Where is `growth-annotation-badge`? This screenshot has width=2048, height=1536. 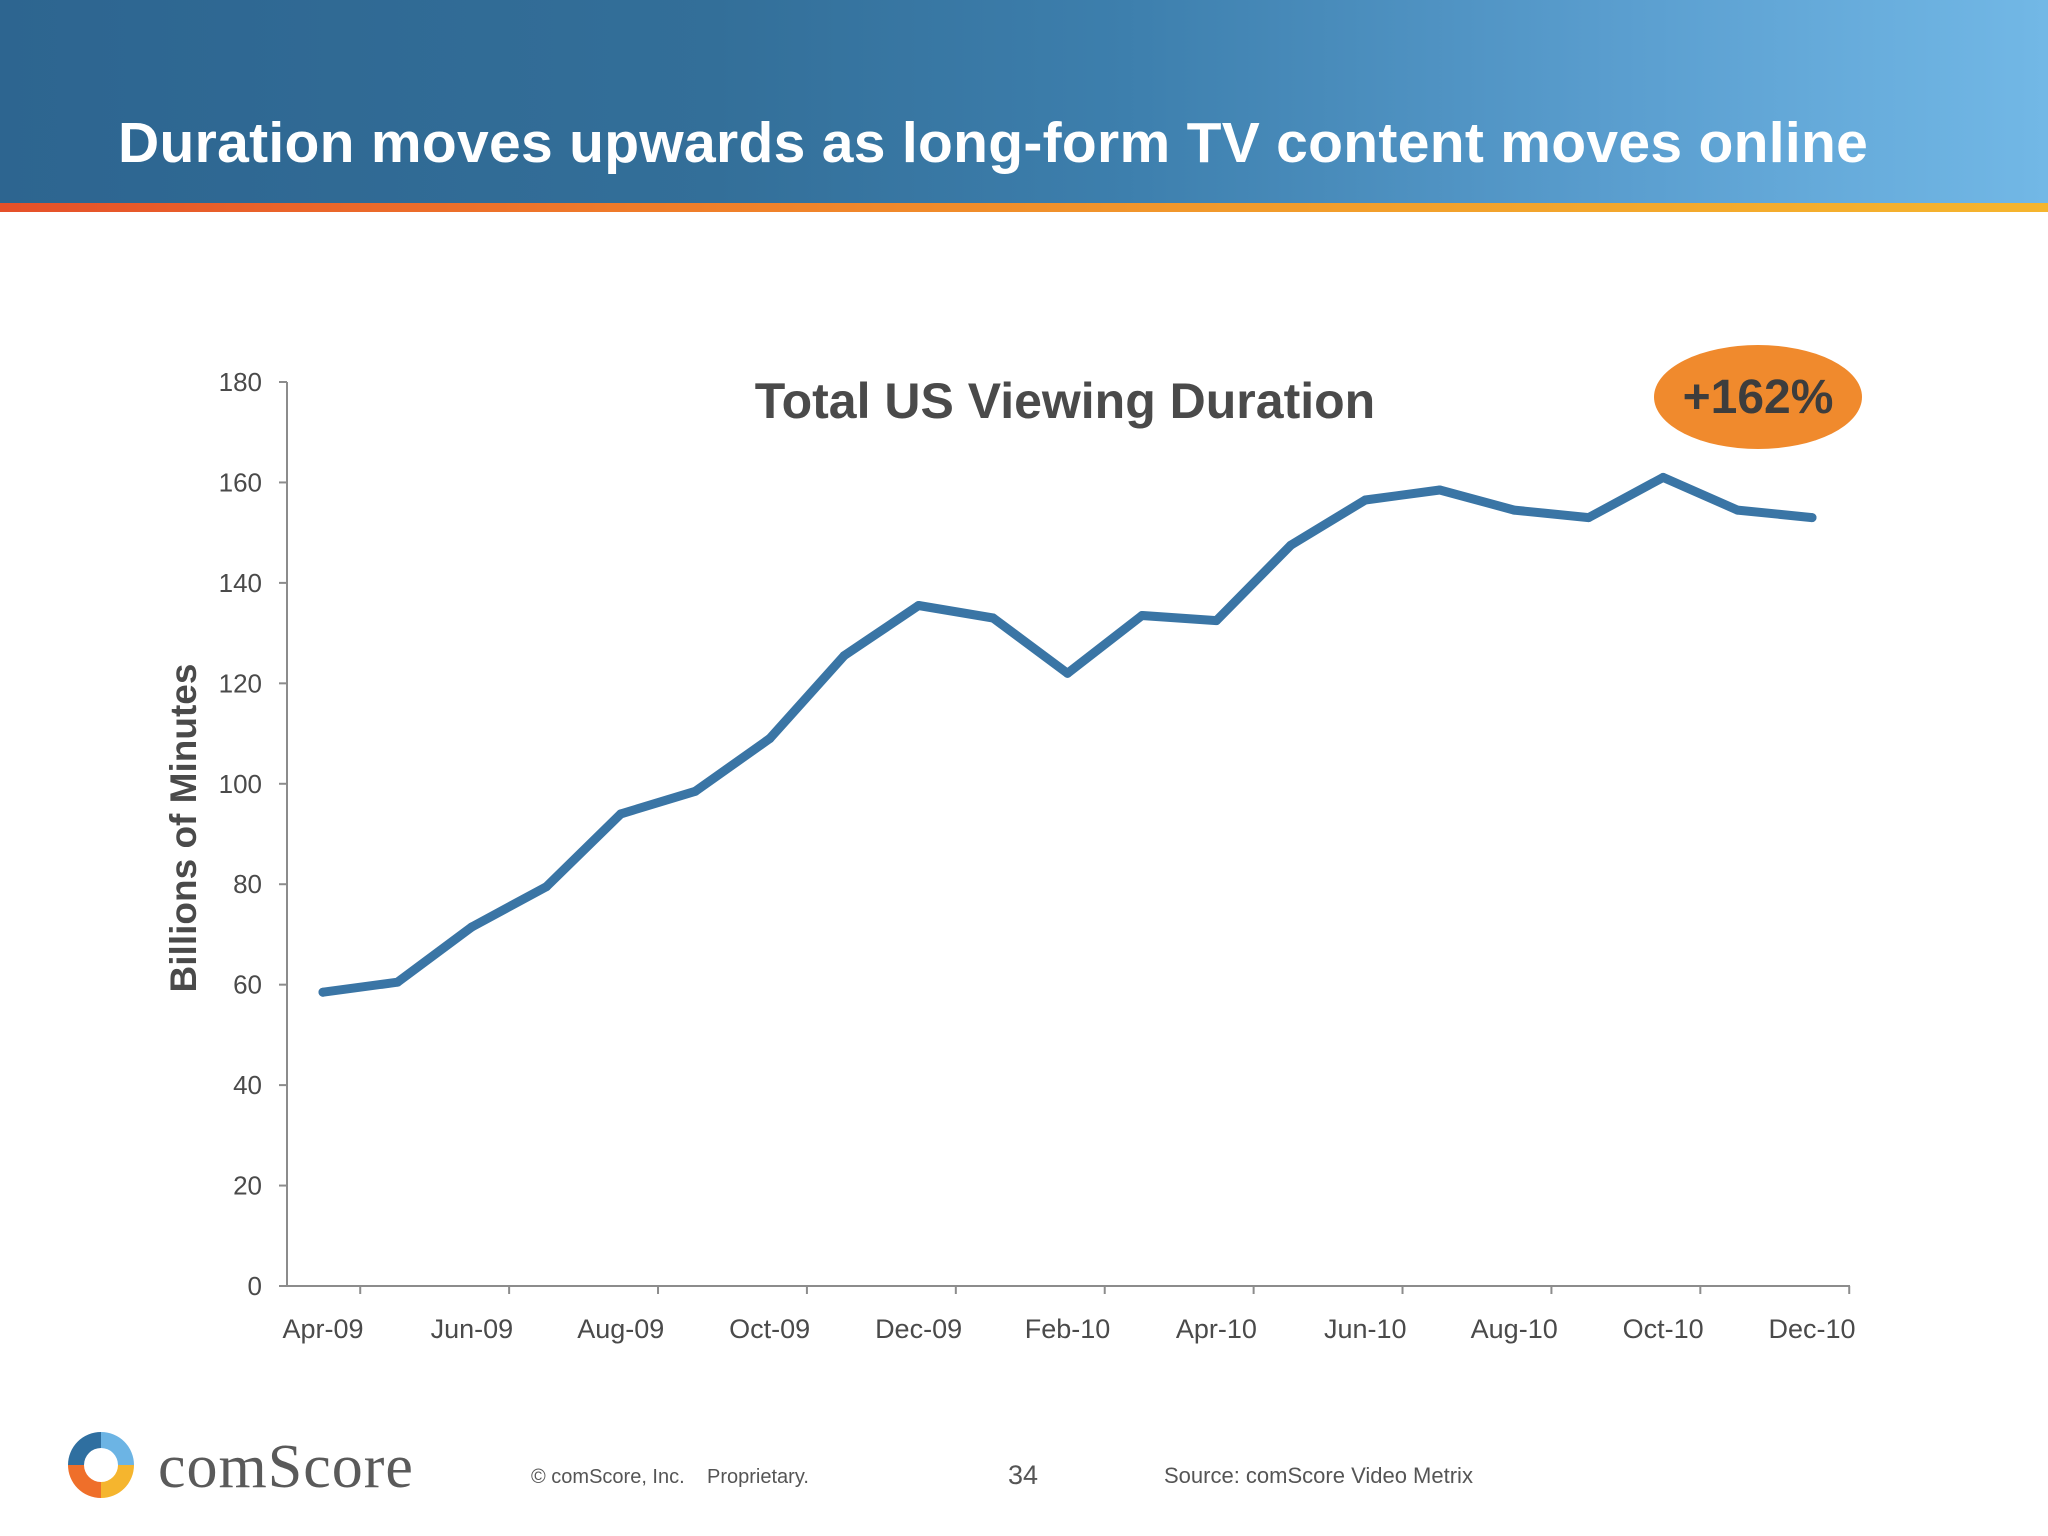 growth-annotation-badge is located at coordinates (1758, 397).